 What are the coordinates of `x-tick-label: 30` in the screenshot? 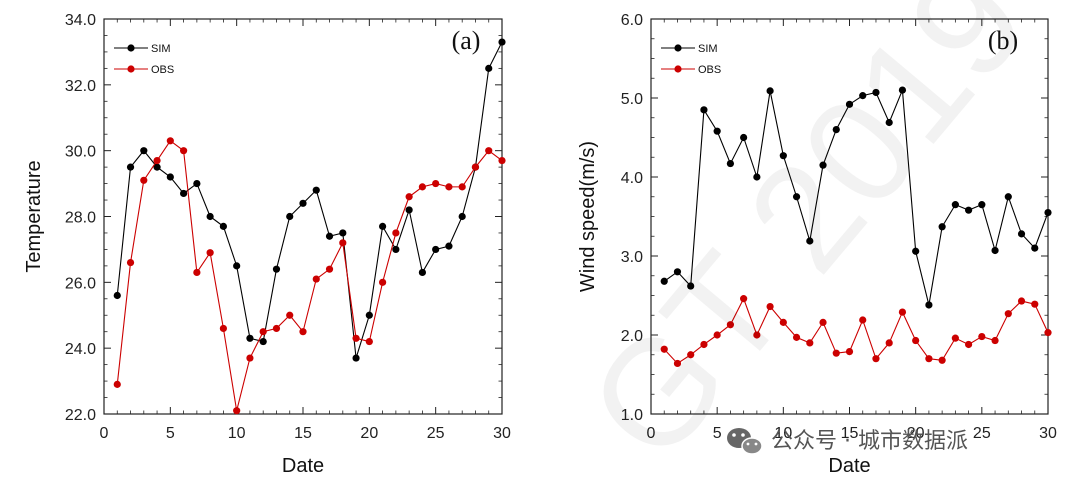 It's located at (1048, 433).